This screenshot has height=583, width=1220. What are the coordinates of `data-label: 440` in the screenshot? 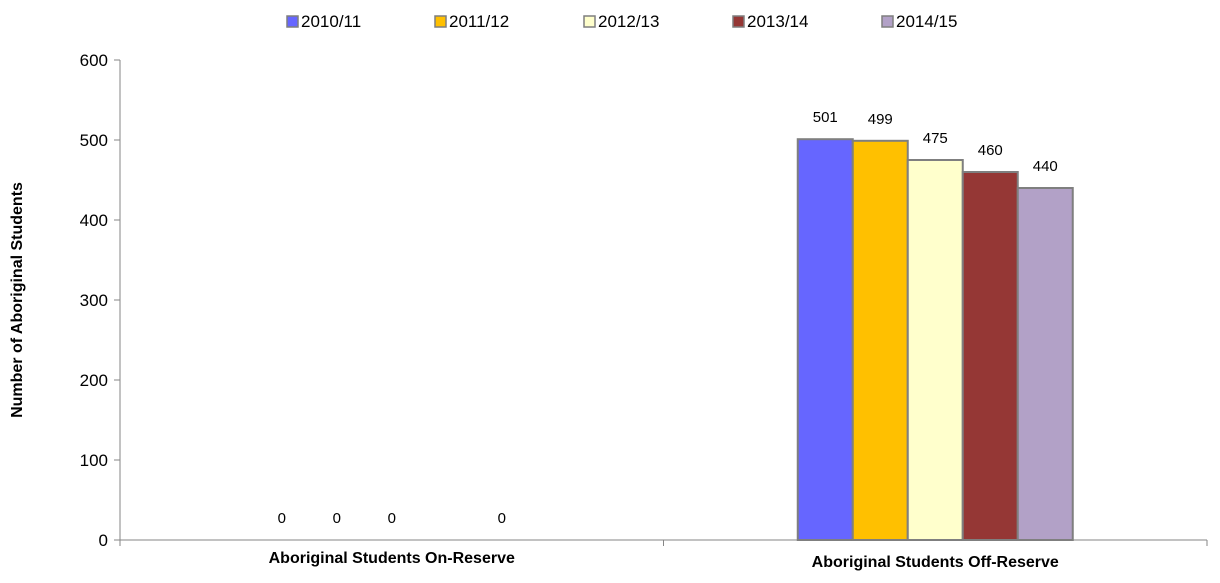 It's located at (1045, 166).